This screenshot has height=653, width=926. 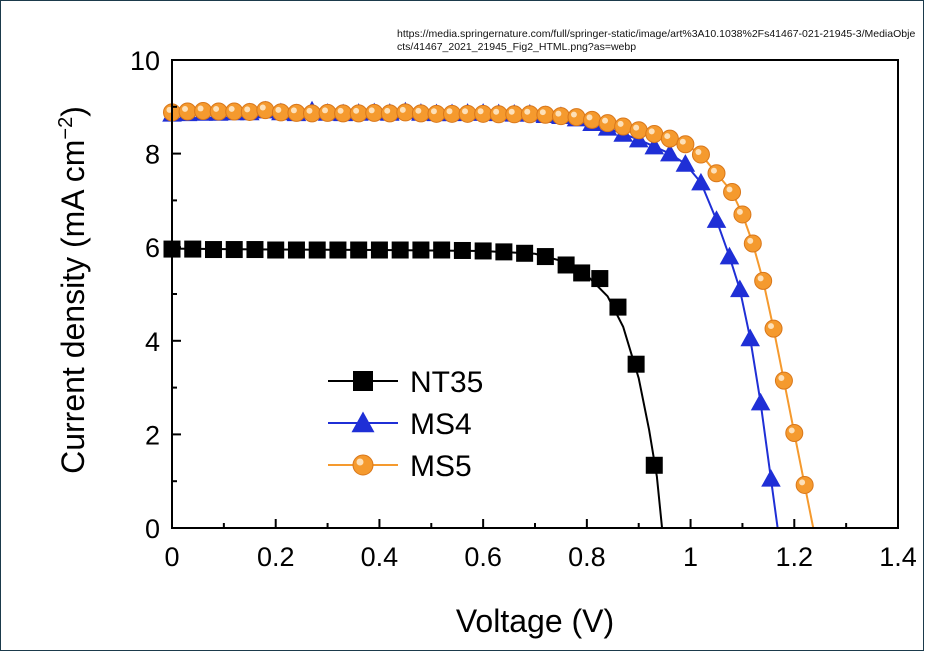 I want to click on legend-label-nt35: NT35, so click(x=446, y=382).